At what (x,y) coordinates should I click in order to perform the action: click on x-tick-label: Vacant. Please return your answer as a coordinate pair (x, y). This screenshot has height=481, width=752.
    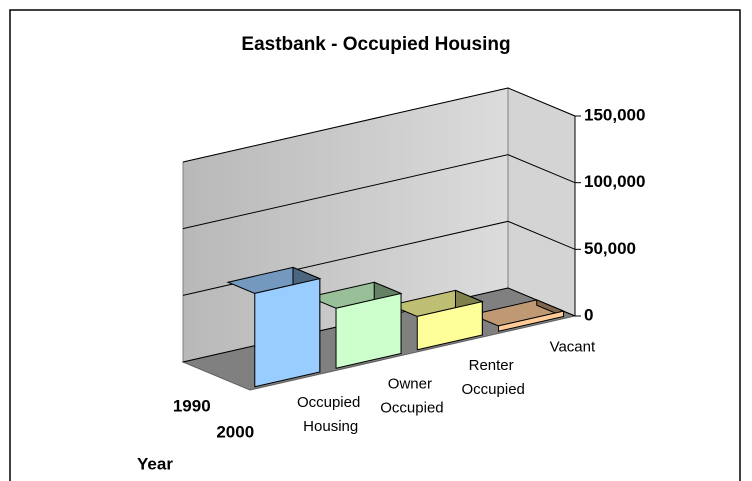
    Looking at the image, I should click on (573, 346).